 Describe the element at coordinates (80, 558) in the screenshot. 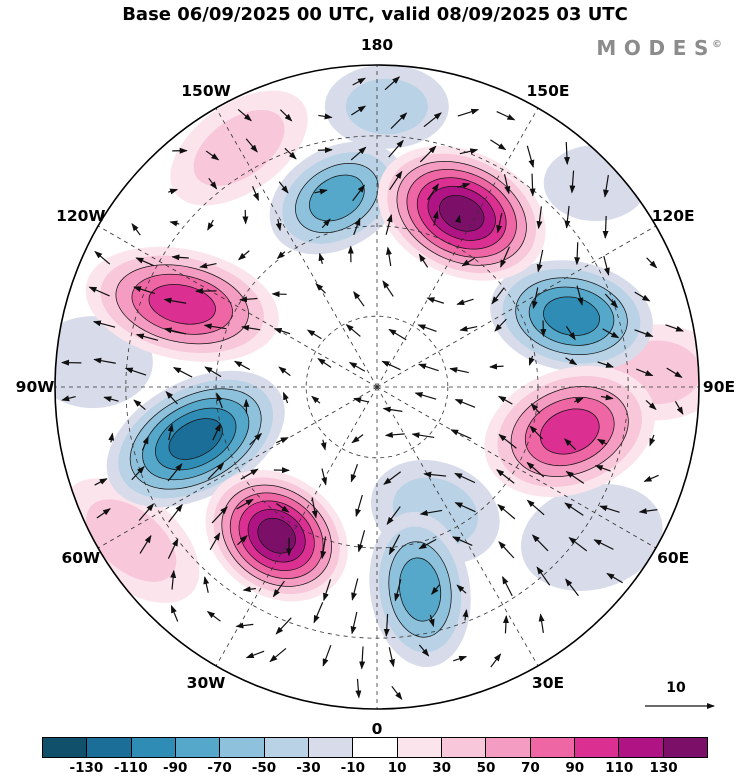

I see `lon-label-60W: 60W` at that location.